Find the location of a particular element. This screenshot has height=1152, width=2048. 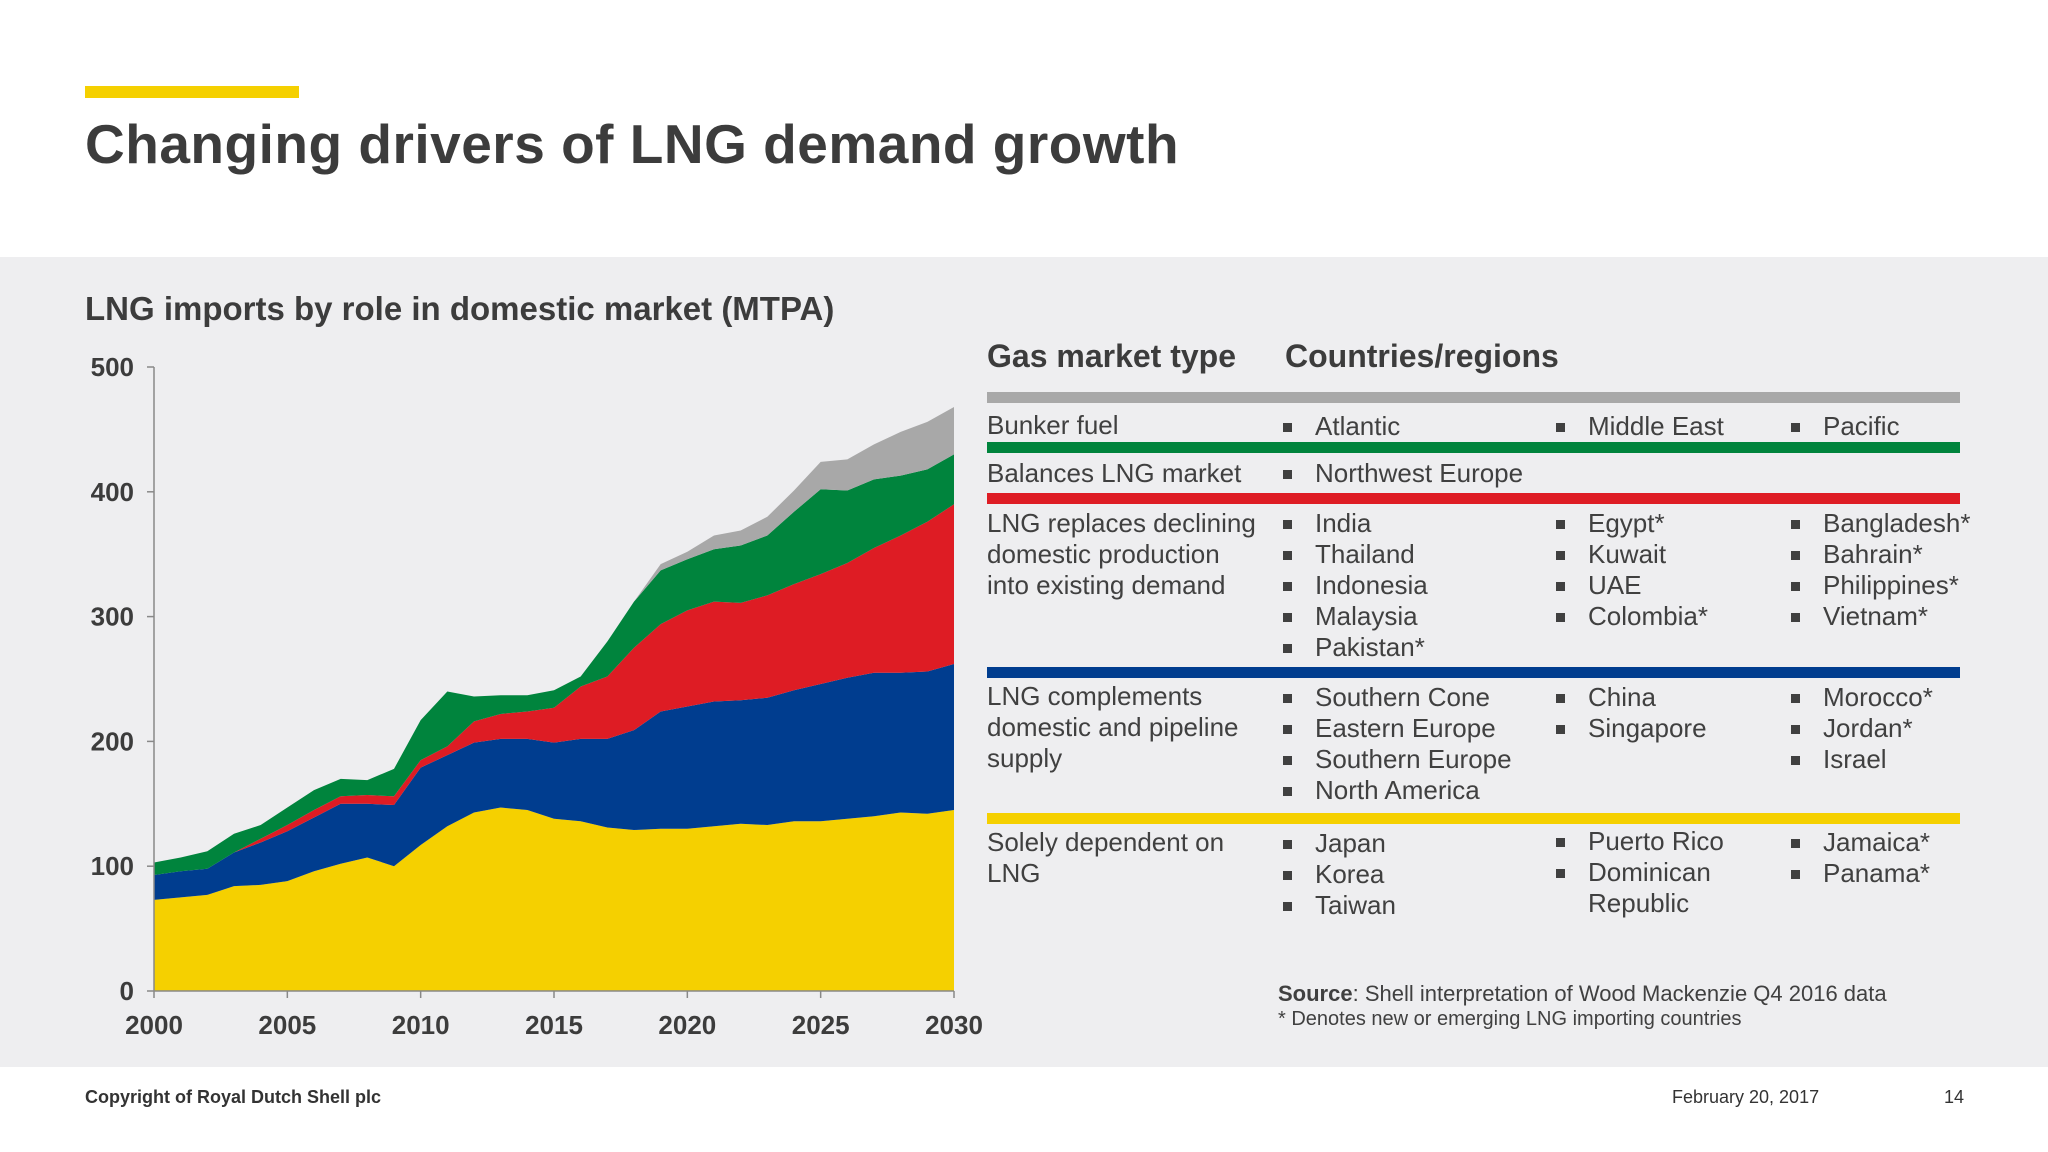

rule-bunker-fuel is located at coordinates (1473, 397).